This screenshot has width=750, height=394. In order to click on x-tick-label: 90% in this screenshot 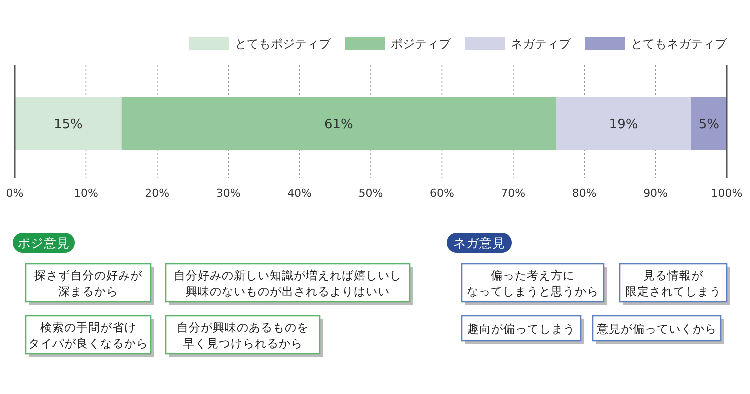, I will do `click(656, 193)`.